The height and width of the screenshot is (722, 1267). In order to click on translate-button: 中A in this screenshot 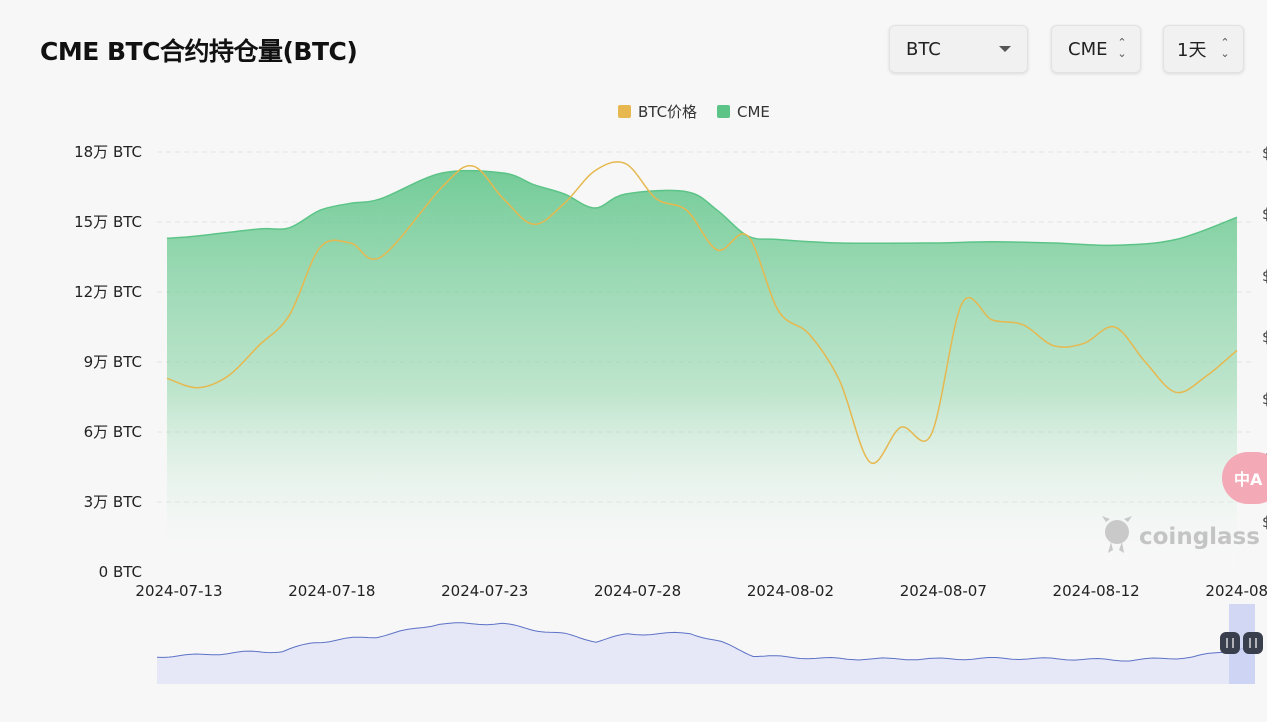, I will do `click(1244, 478)`.